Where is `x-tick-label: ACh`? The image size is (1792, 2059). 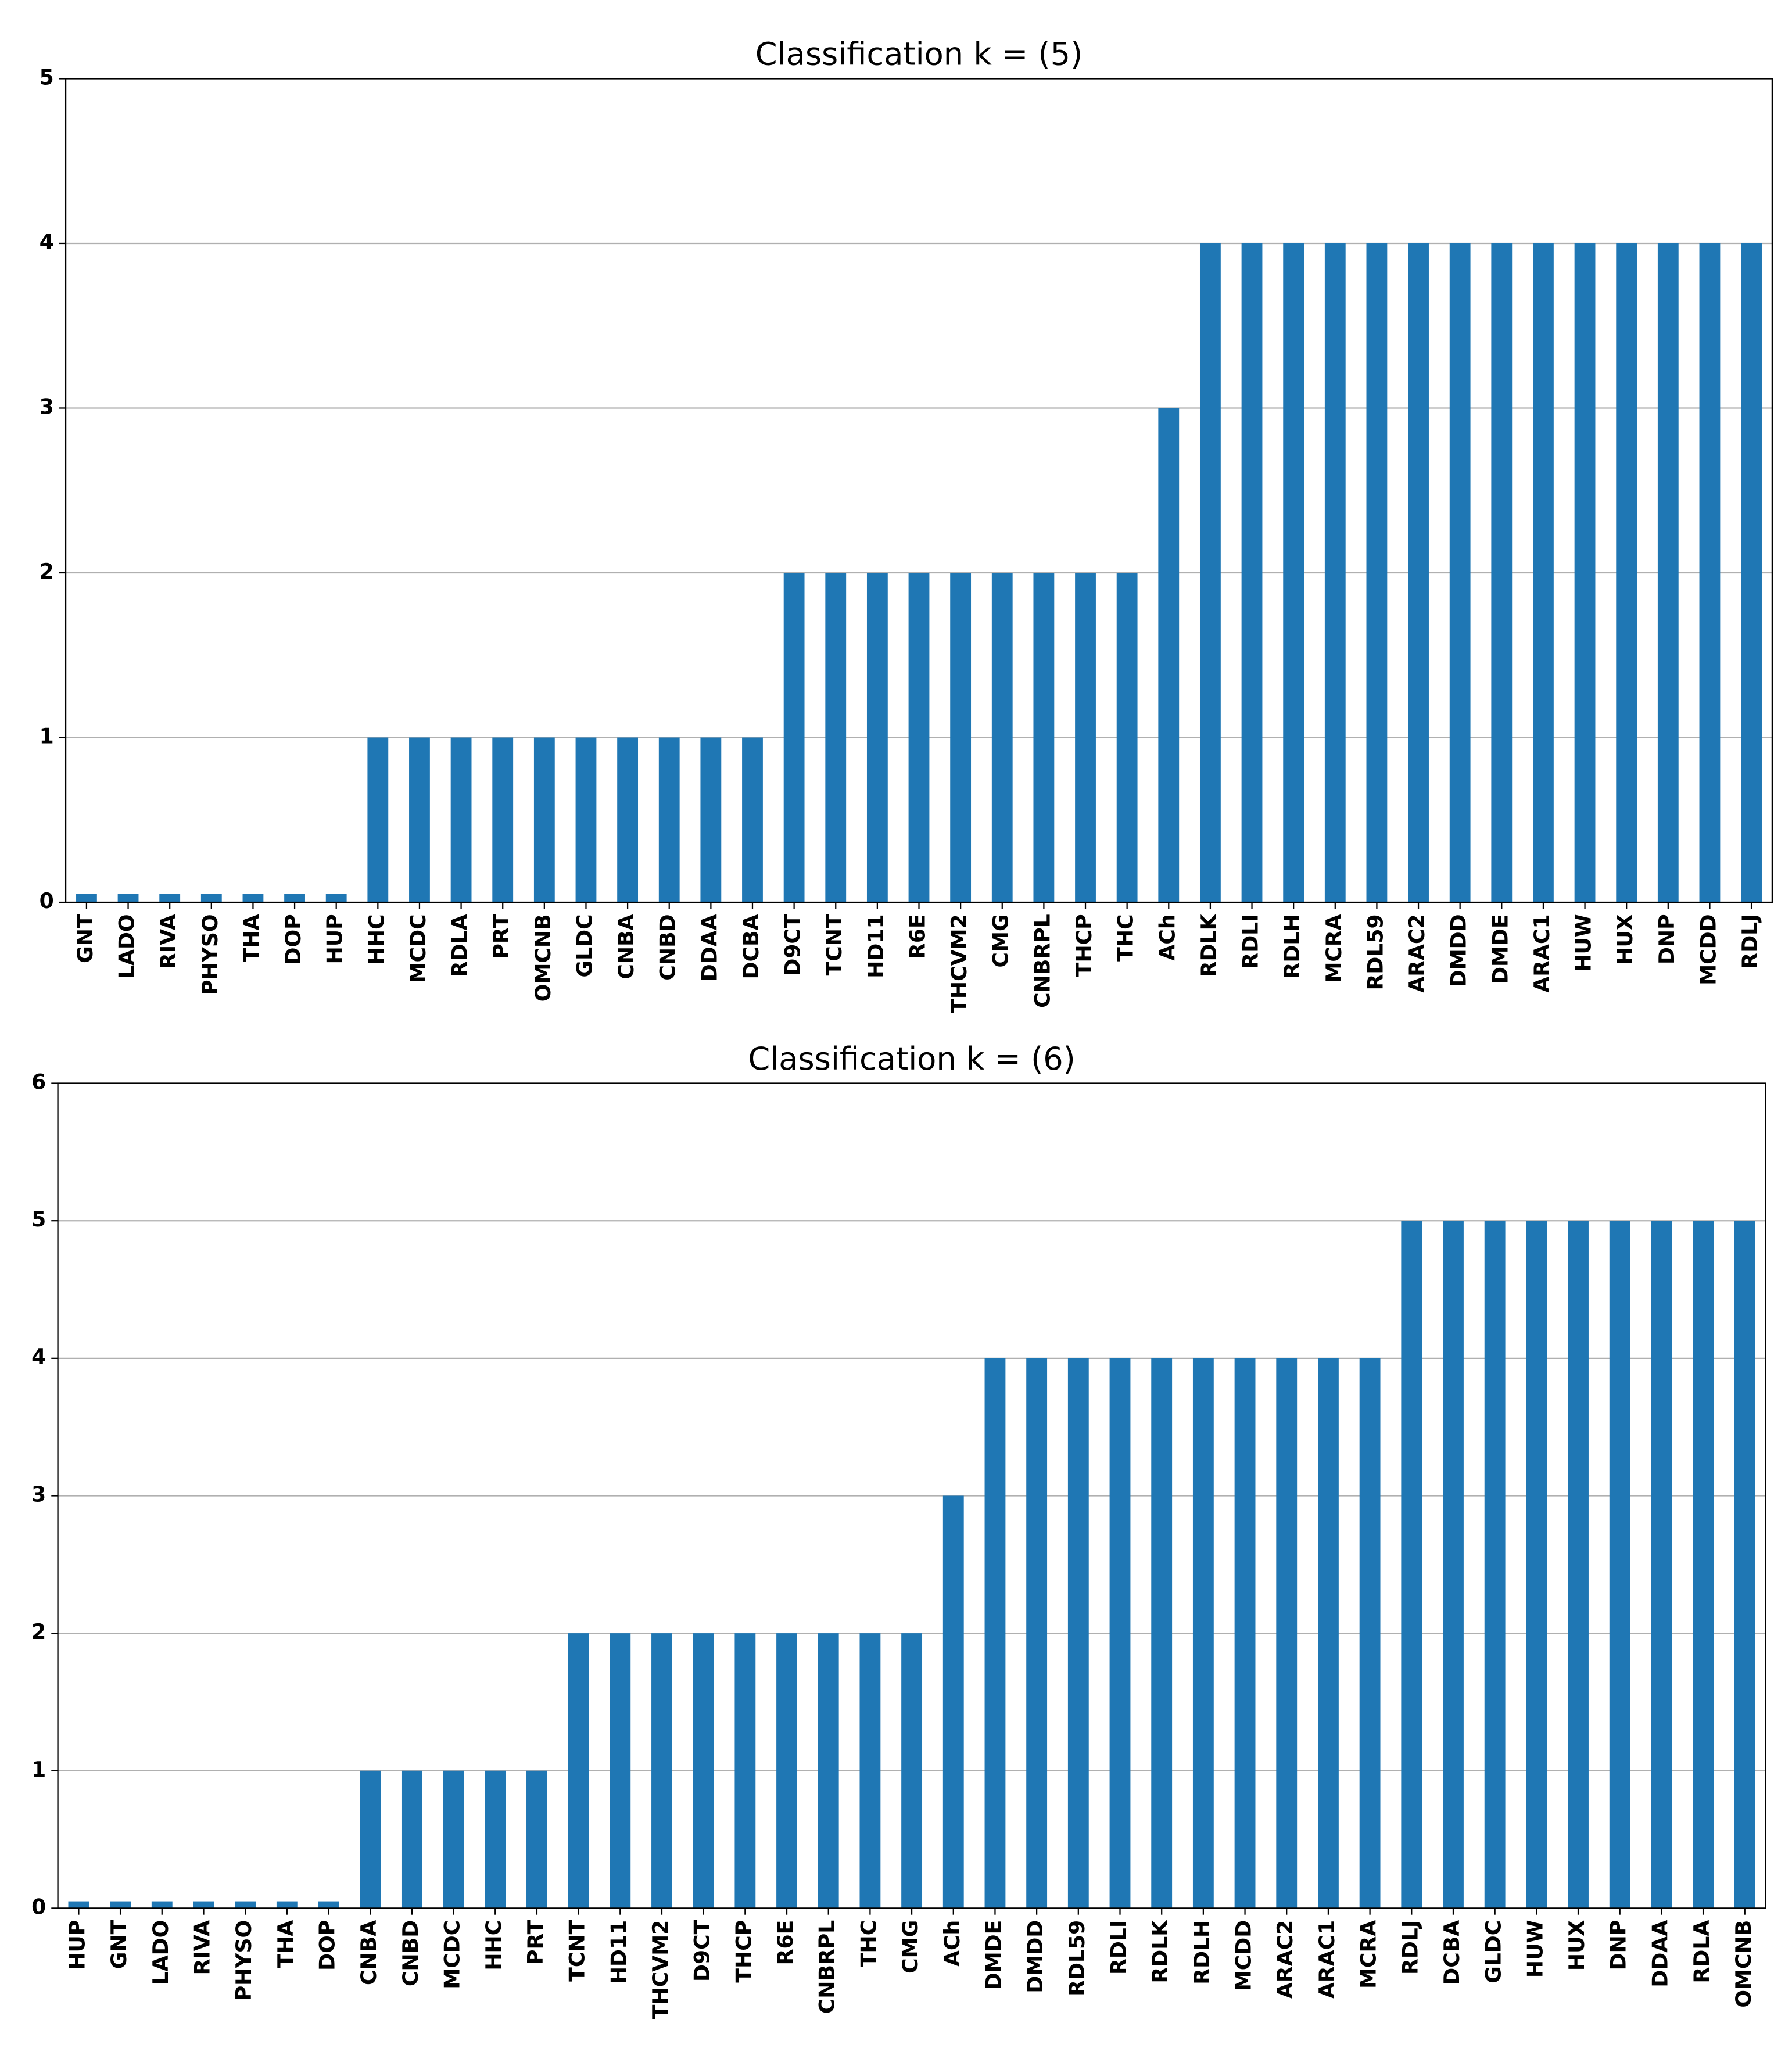
x-tick-label: ACh is located at coordinates (1167, 937).